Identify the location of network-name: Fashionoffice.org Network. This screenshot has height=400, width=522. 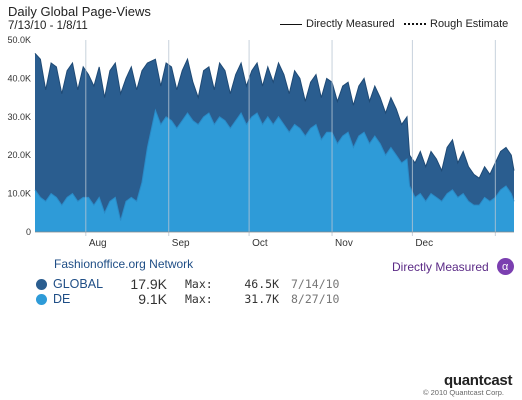
(124, 264).